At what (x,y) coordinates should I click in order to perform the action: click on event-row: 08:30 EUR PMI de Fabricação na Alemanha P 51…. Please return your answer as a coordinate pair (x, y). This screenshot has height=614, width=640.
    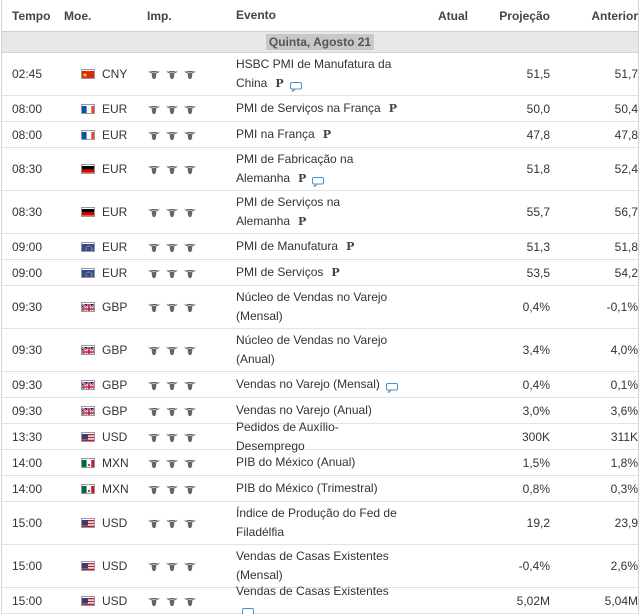
    Looking at the image, I should click on (320, 169).